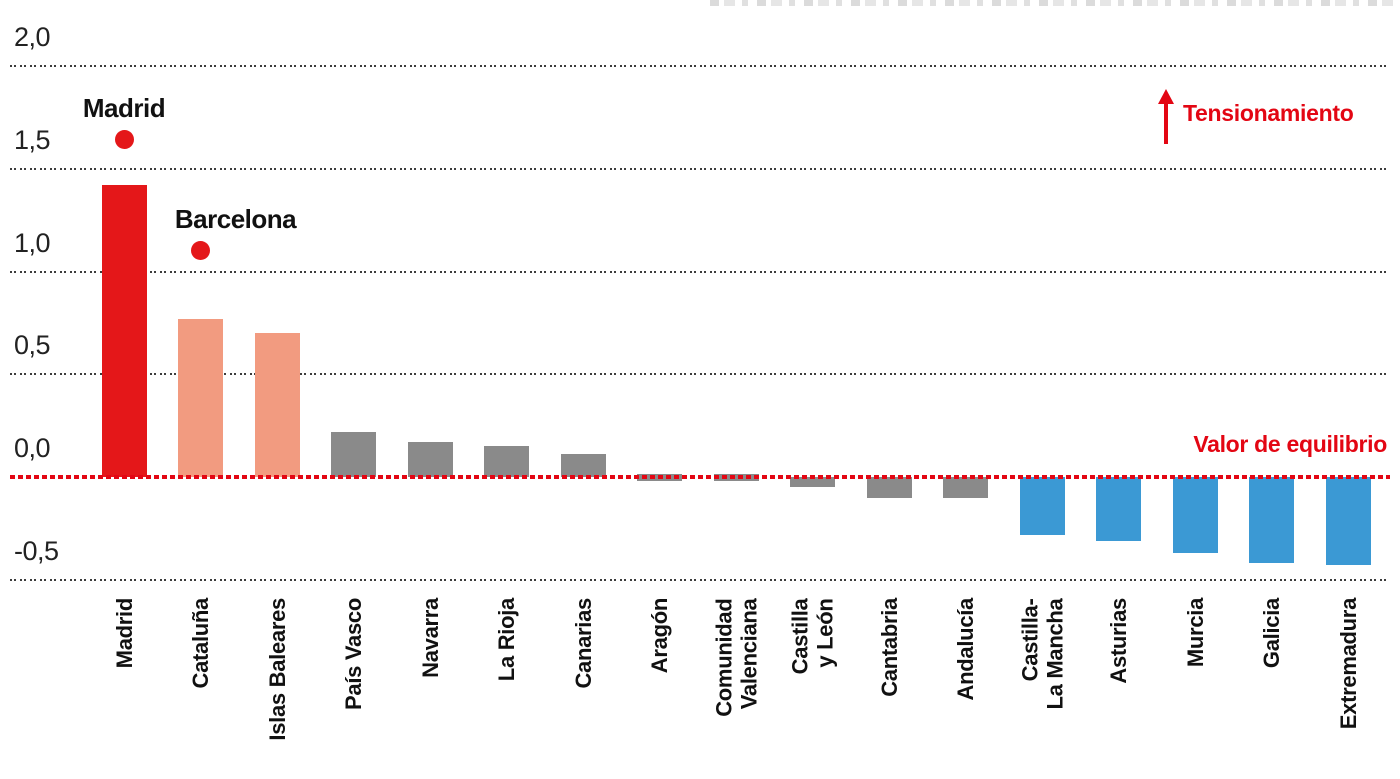  Describe the element at coordinates (1348, 664) in the screenshot. I see `x-label-extremadura: Extremadura` at that location.